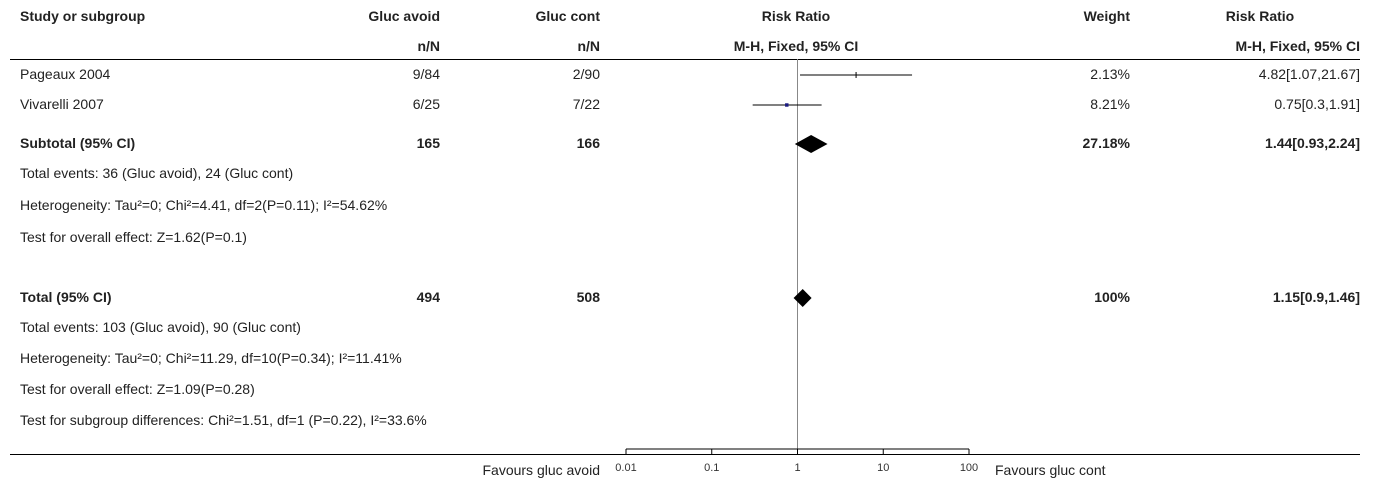  Describe the element at coordinates (685, 59) in the screenshot. I see `header-rule` at that location.